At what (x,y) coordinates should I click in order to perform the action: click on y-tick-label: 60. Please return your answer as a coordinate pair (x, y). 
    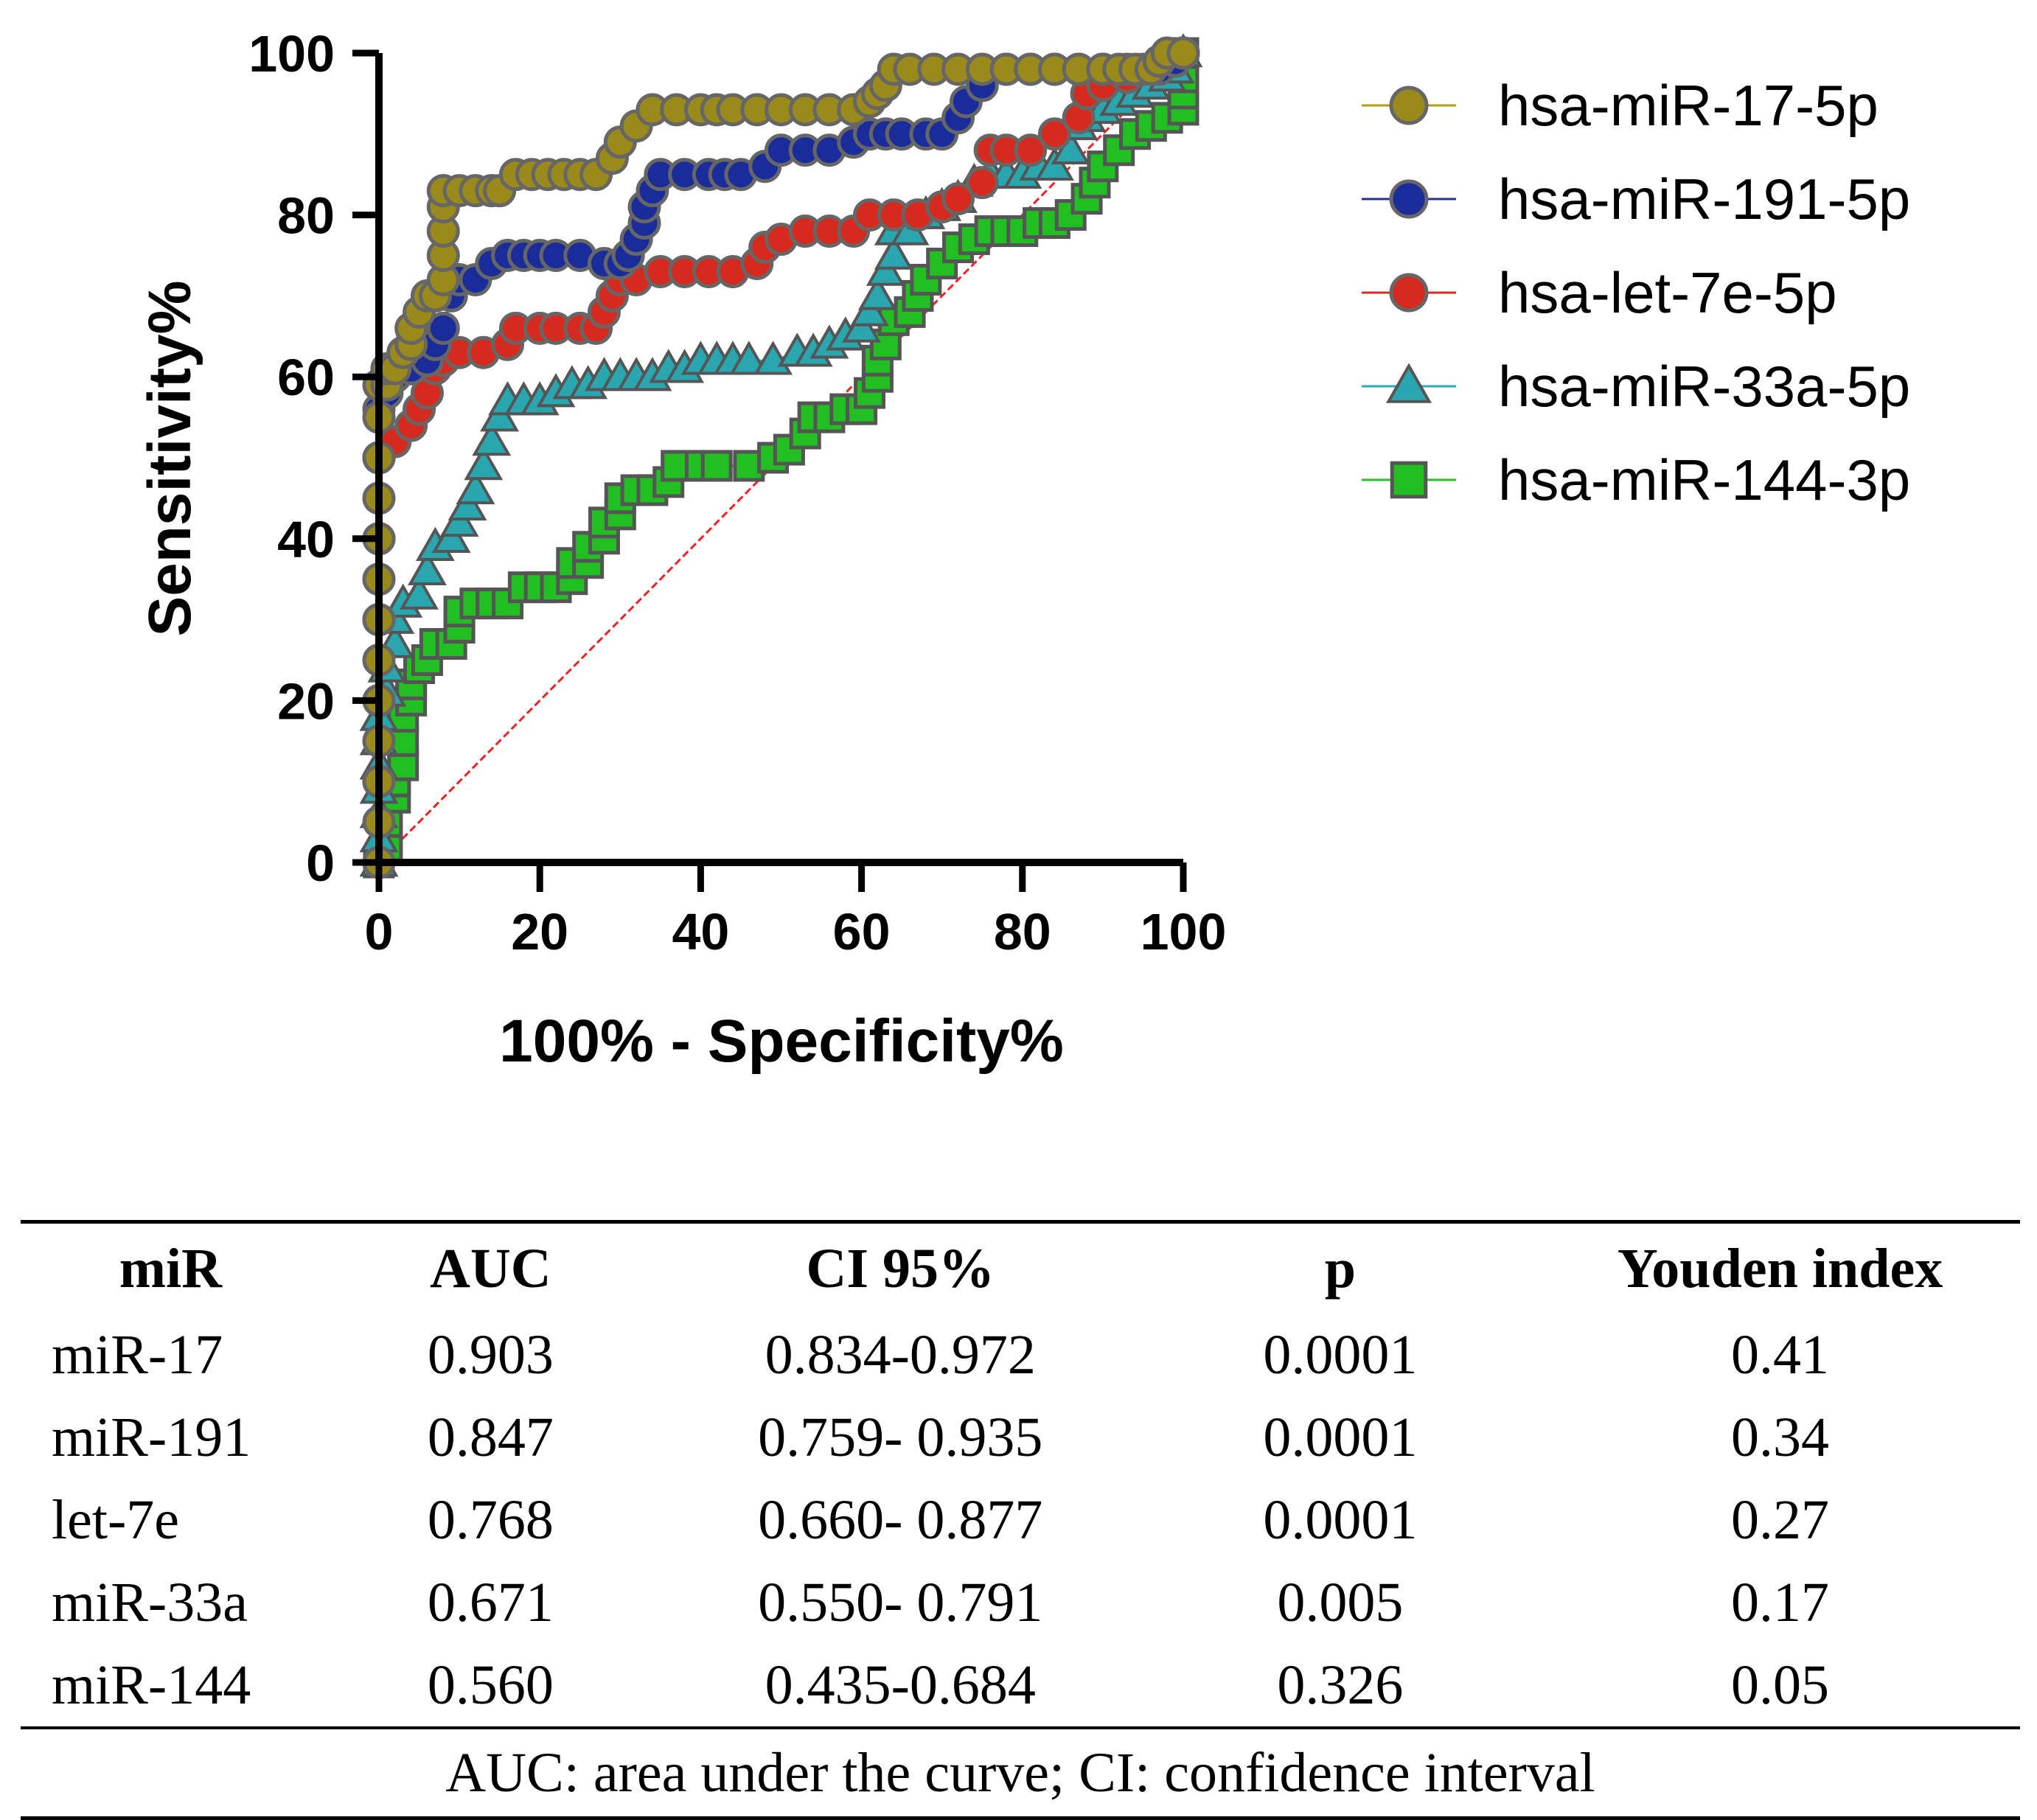
    Looking at the image, I should click on (306, 378).